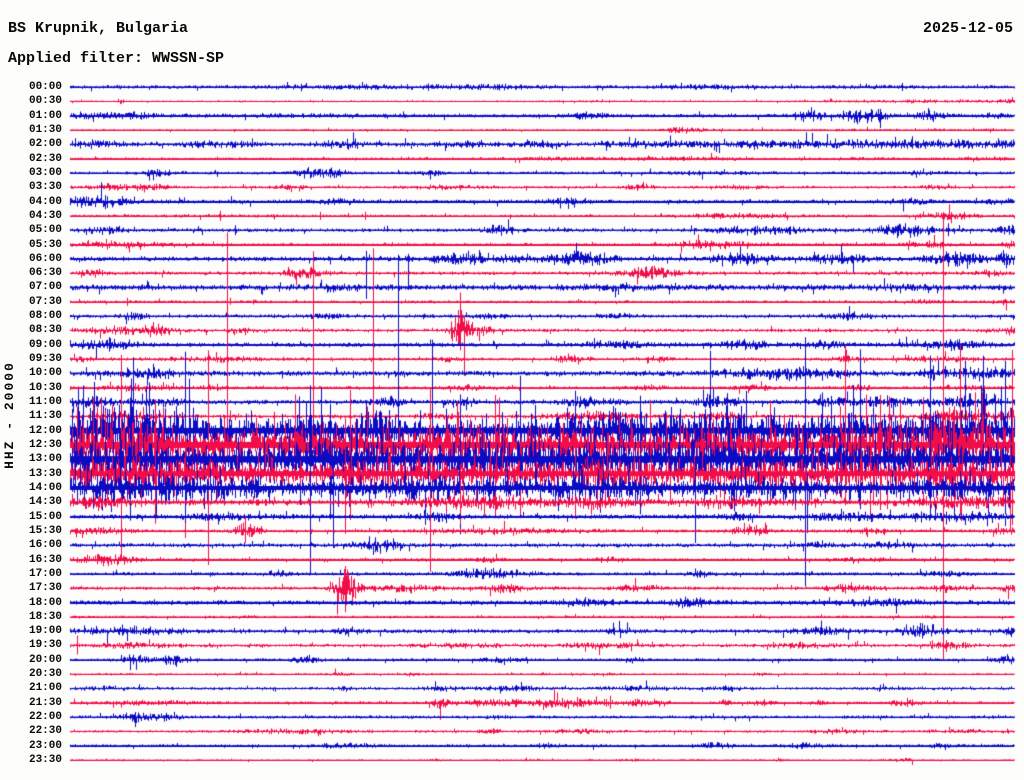 This screenshot has height=780, width=1024. What do you see at coordinates (45, 359) in the screenshot?
I see `time-label: 09:30` at bounding box center [45, 359].